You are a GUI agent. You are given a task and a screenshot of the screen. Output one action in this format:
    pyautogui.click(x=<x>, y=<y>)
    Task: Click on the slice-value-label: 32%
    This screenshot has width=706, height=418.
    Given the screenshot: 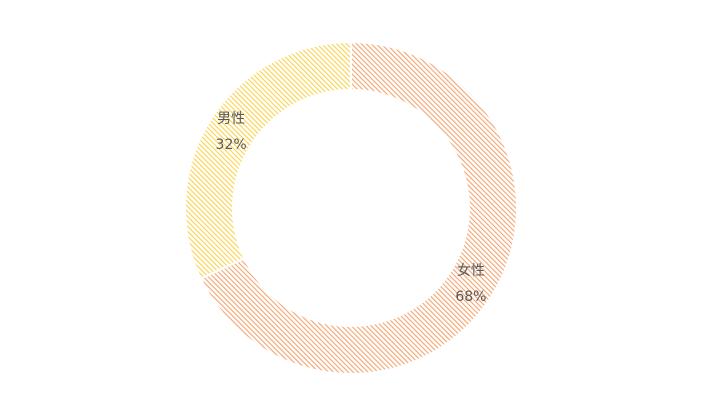 What is the action you would take?
    pyautogui.click(x=231, y=145)
    